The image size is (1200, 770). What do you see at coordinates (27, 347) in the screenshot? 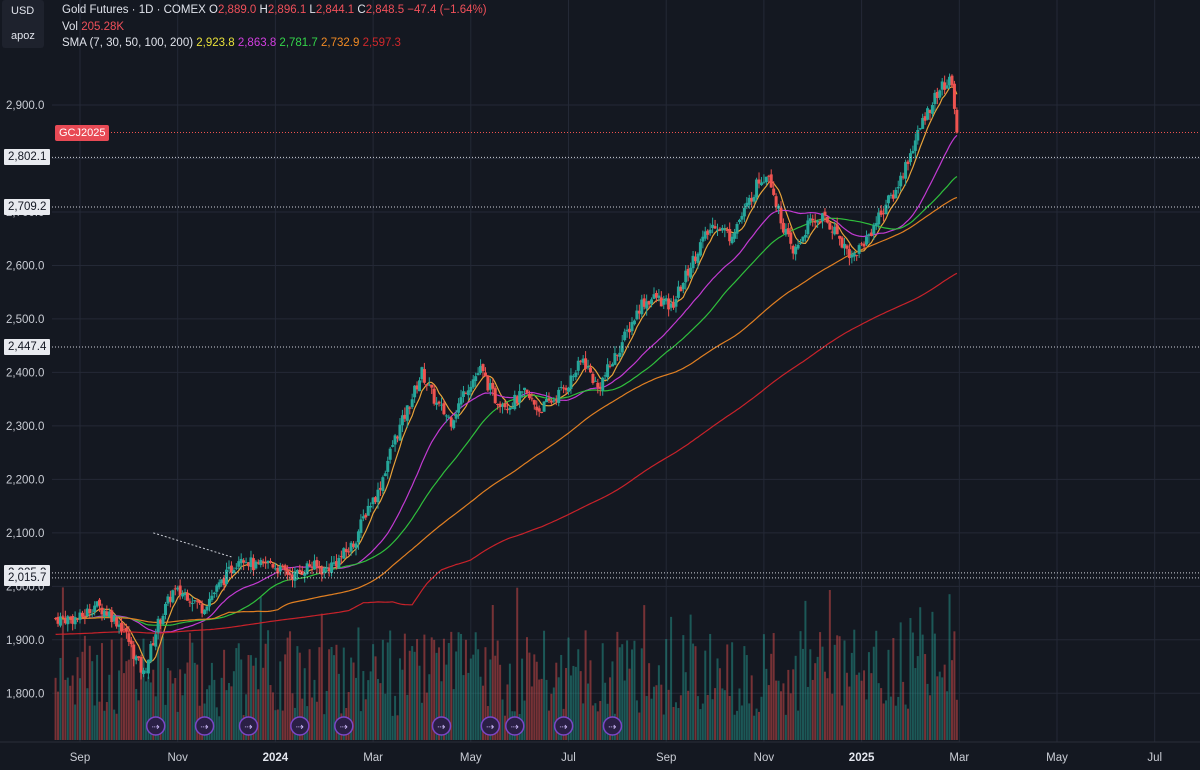
I see `price-level-tag: 2,447.4` at bounding box center [27, 347].